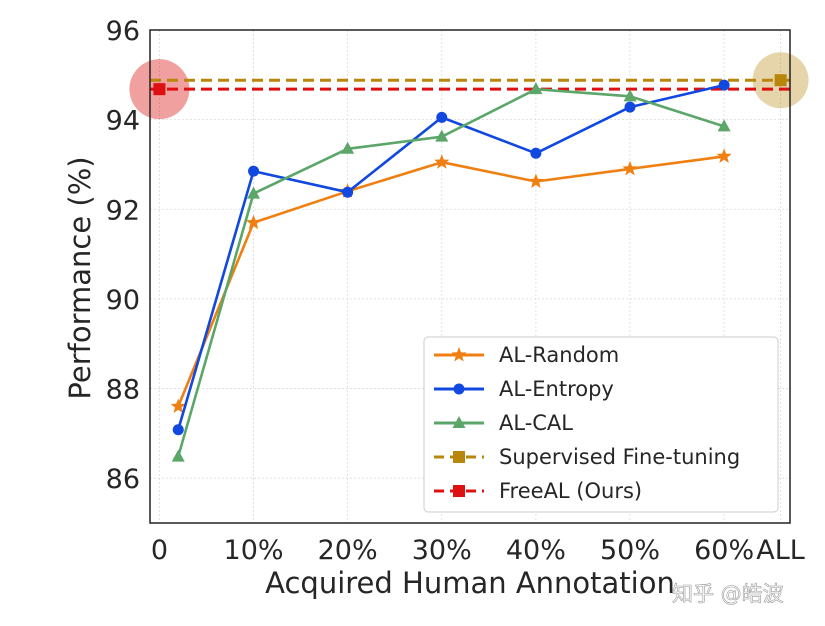  Describe the element at coordinates (478, 550) in the screenshot. I see `x-tick-labels: 0 10% 20% 30% 40% 50% 60% ALL` at that location.